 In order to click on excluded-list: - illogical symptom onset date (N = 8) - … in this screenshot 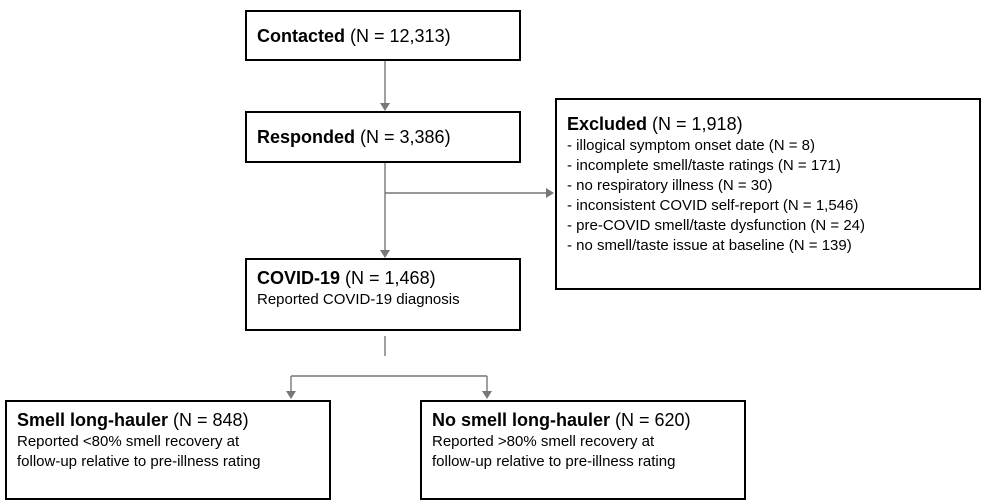, I will do `click(768, 196)`.